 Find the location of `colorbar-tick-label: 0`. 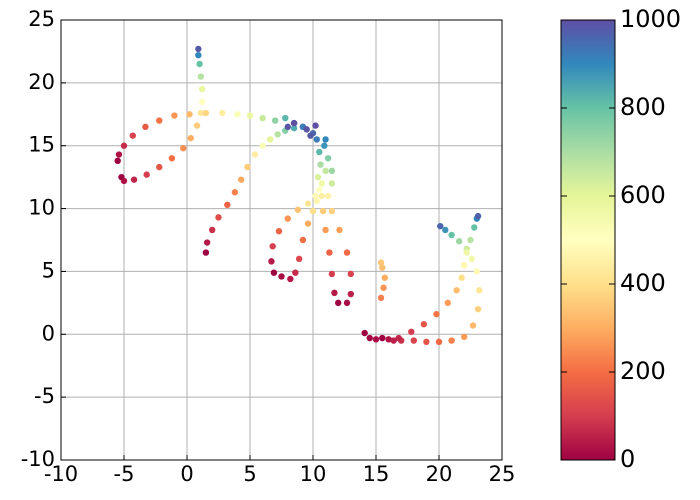

colorbar-tick-label: 0 is located at coordinates (627, 459).